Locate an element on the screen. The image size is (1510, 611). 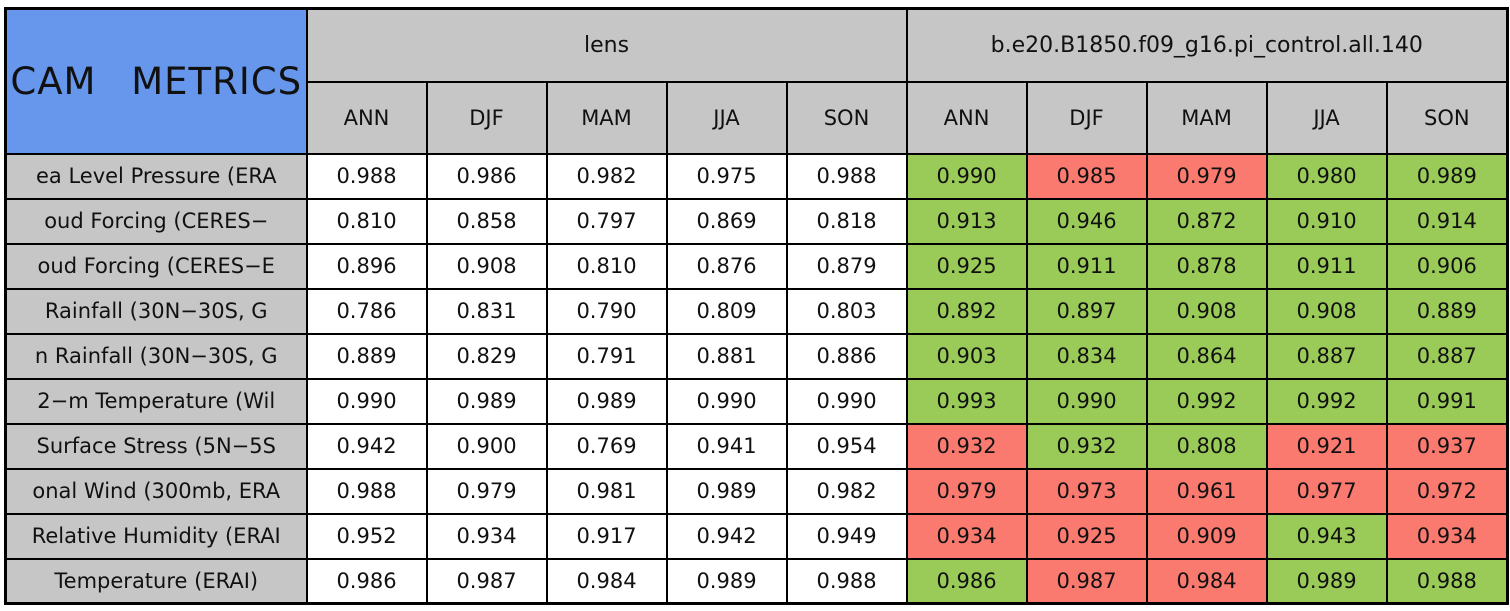
control-value-cell-green: 0.946 is located at coordinates (1086, 221).